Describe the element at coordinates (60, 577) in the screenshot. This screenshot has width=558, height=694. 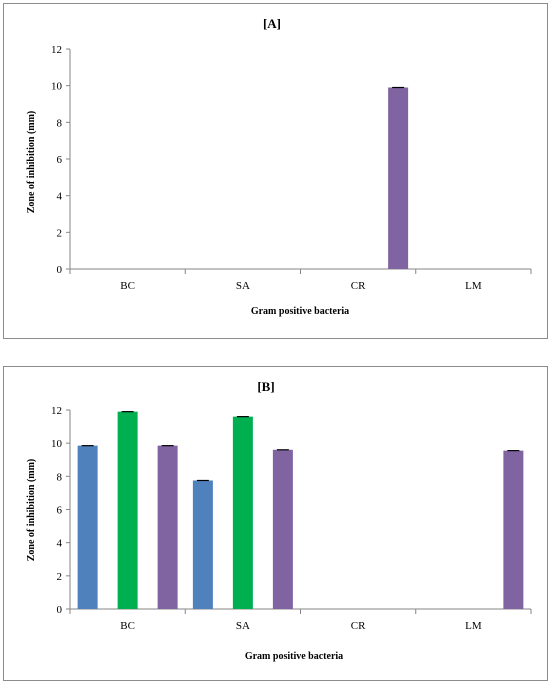
I see `chart-b-y-tick-label: 2` at that location.